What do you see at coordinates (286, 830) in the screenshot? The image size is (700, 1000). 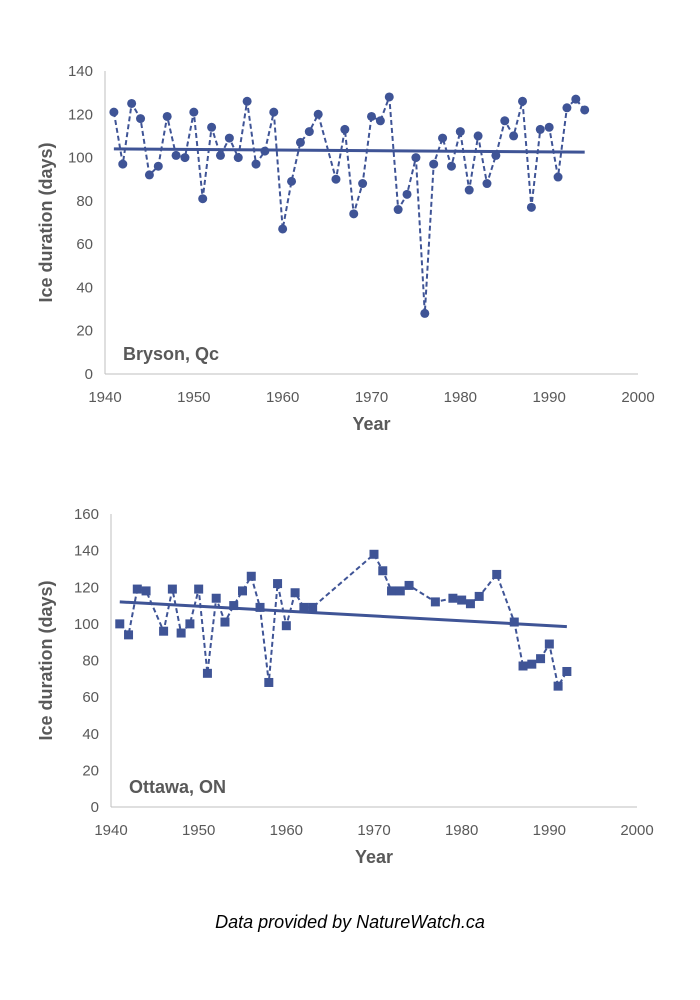 I see `x-tick-label: 1960` at bounding box center [286, 830].